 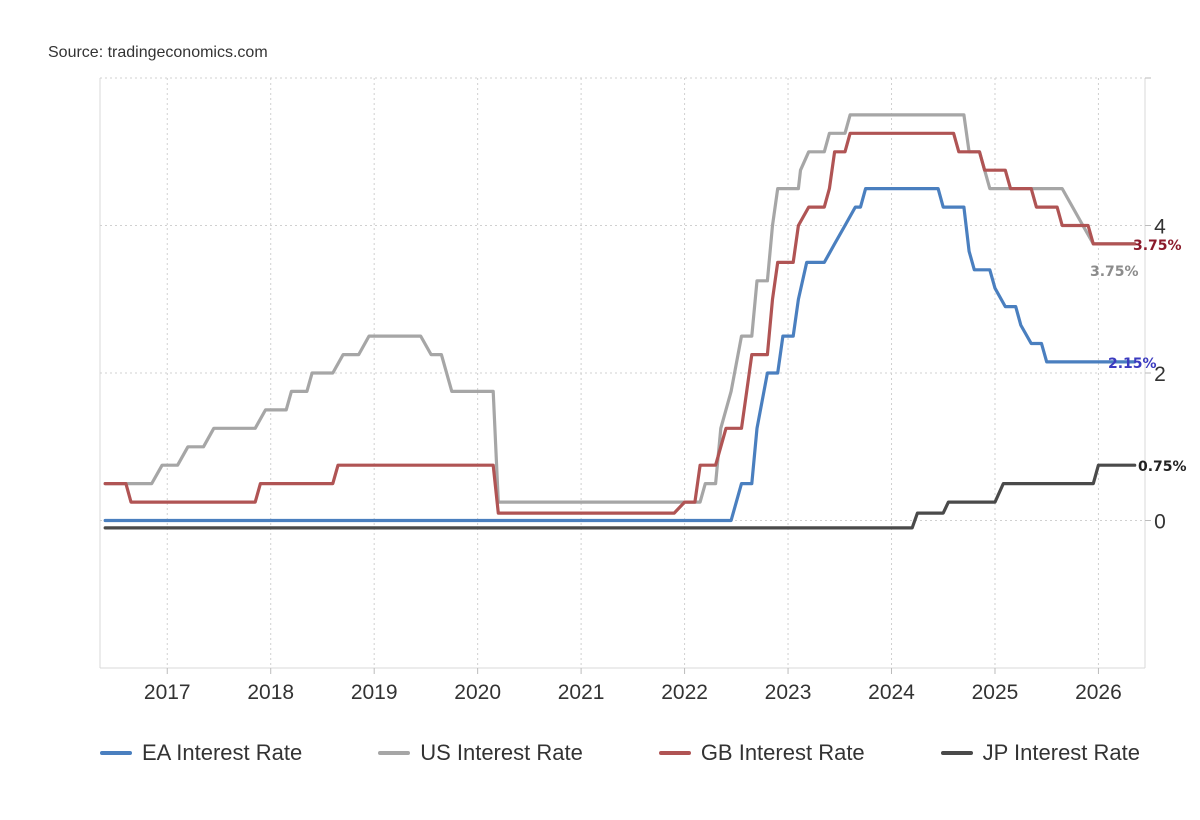 What do you see at coordinates (1061, 752) in the screenshot?
I see `legend-label-jp: JP Interest Rate` at bounding box center [1061, 752].